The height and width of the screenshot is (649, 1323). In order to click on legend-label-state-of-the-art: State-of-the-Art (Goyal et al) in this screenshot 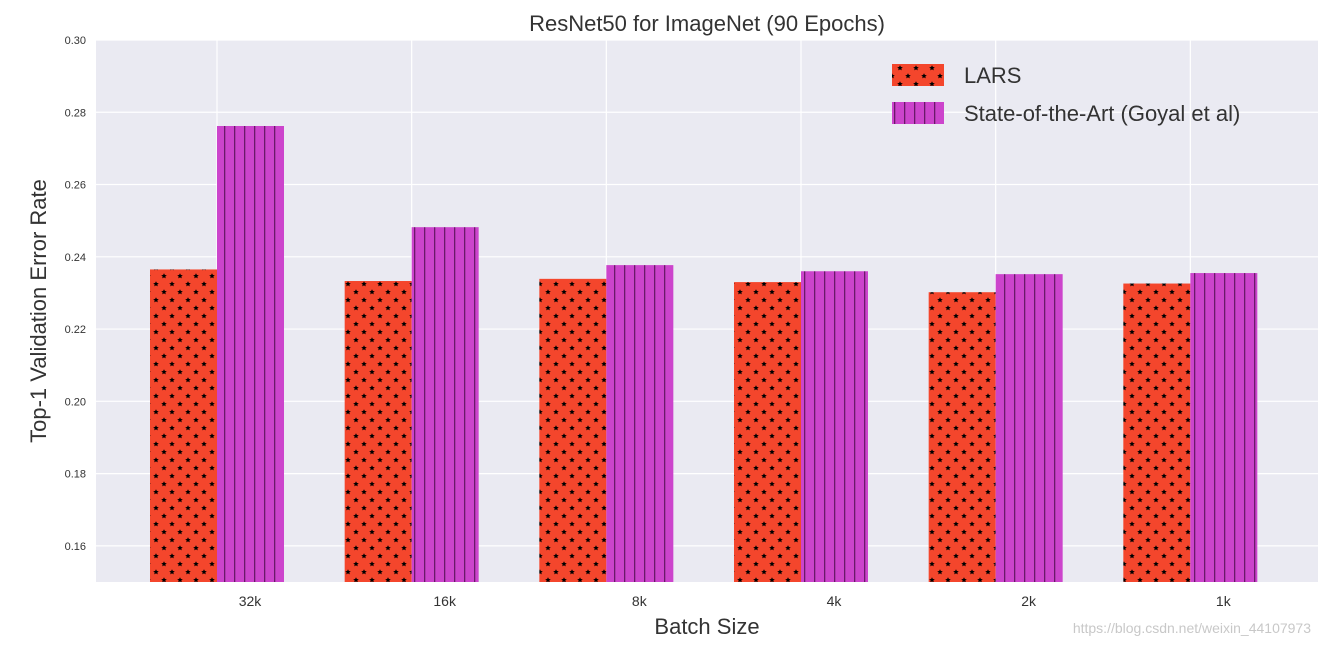, I will do `click(1102, 113)`.